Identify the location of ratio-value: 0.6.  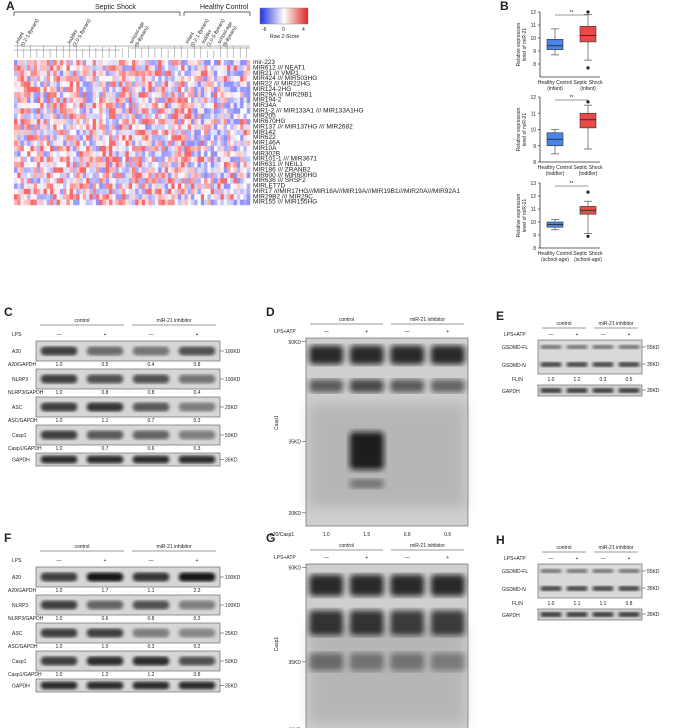
(447, 535).